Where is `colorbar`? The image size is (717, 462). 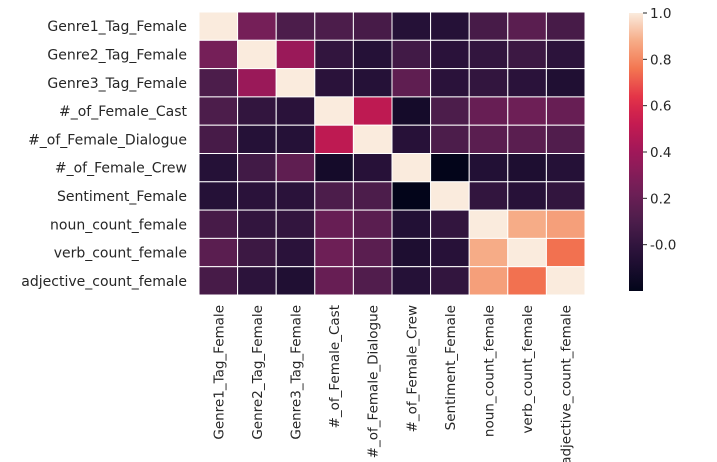
colorbar is located at coordinates (636, 152).